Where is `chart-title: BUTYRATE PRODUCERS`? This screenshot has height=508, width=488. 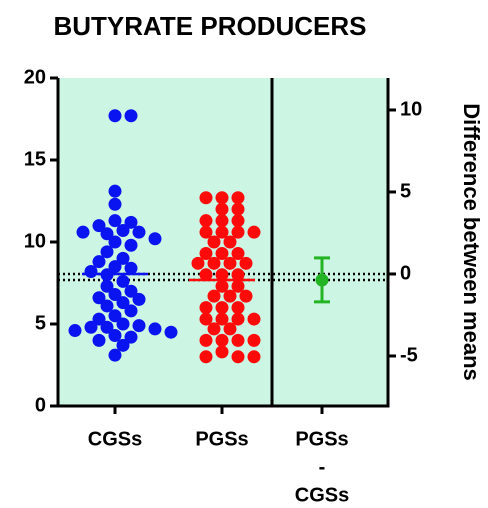
chart-title: BUTYRATE PRODUCERS is located at coordinates (210, 26).